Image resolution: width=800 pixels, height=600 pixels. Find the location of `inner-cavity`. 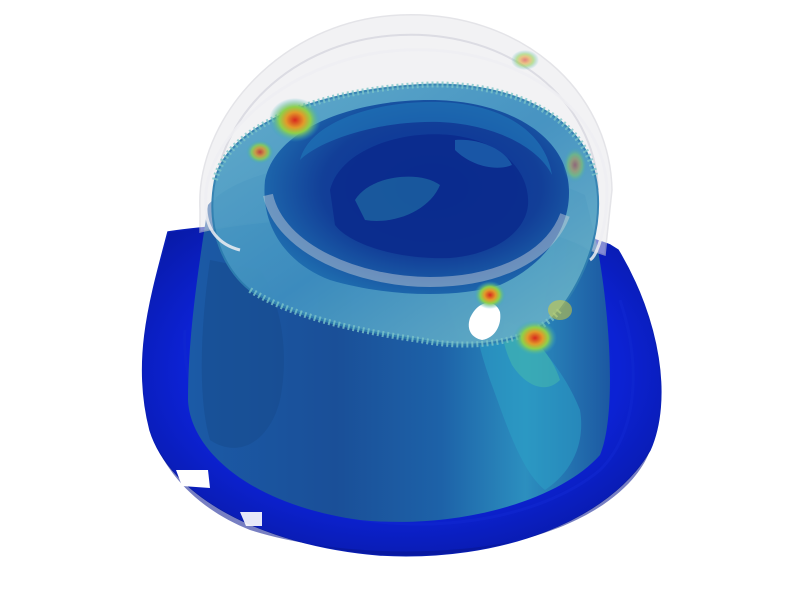

inner-cavity is located at coordinates (416, 197).